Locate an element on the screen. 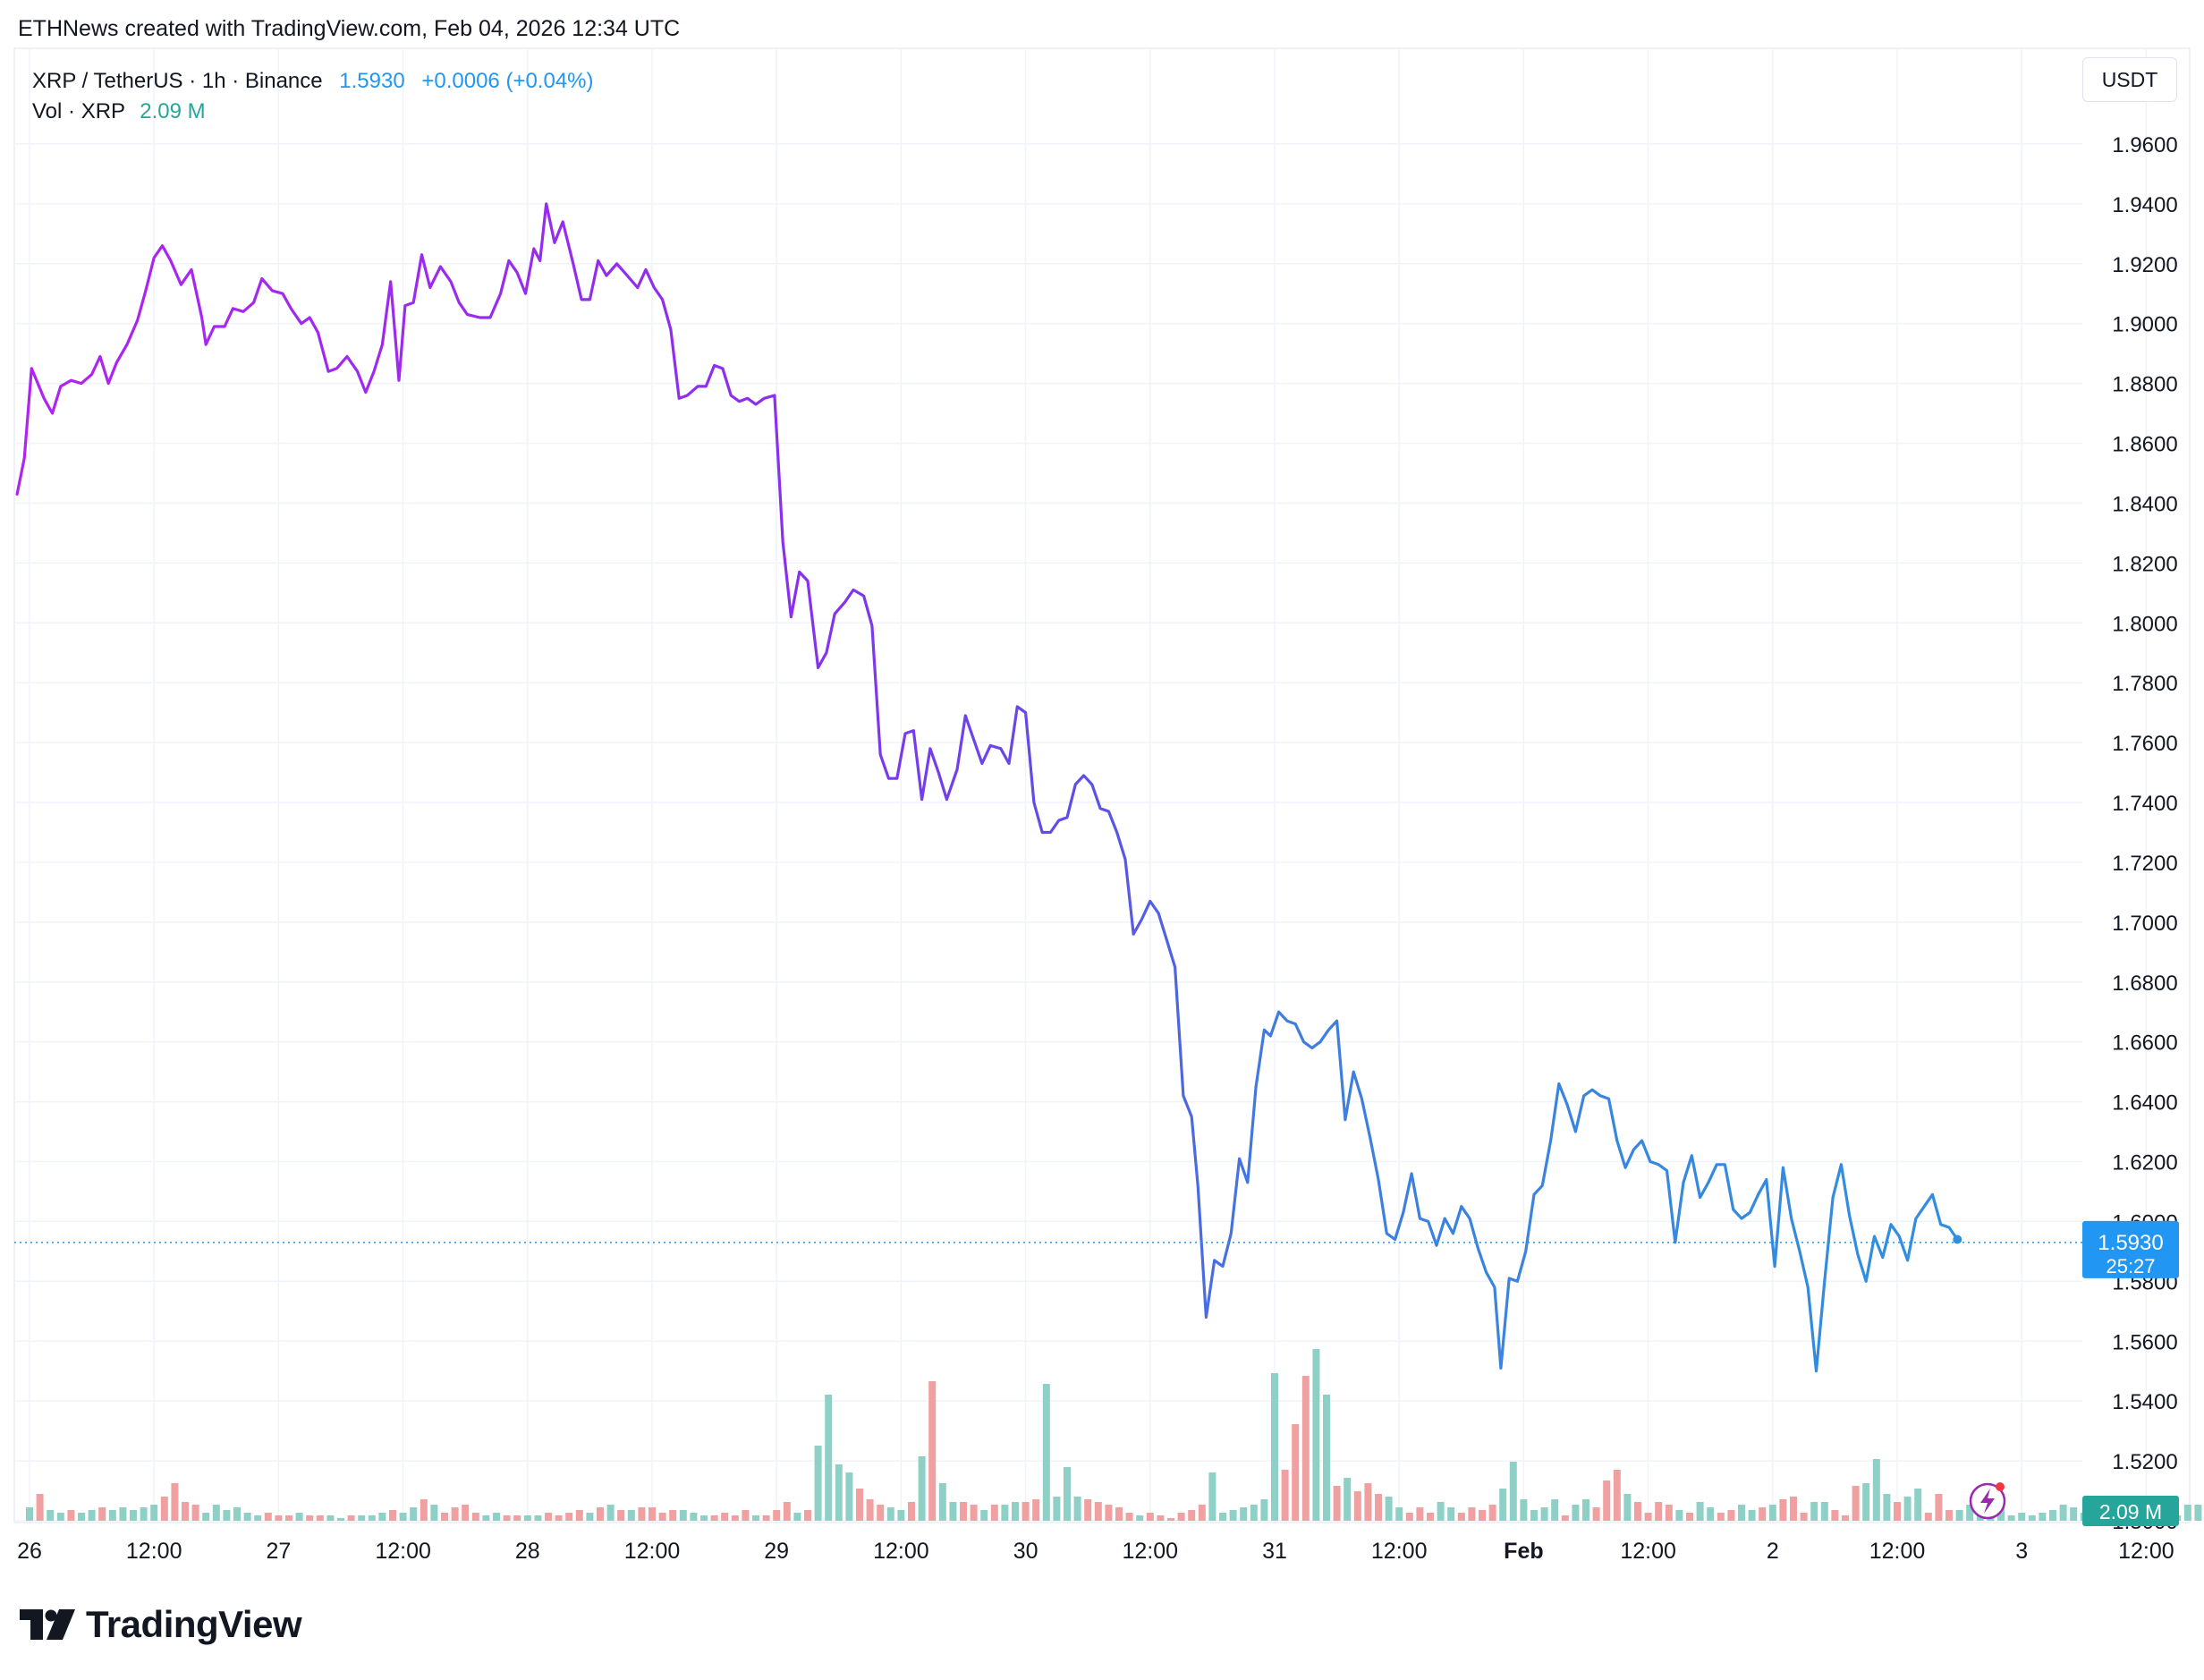 This screenshot has height=1680, width=2204. y-tick-label: 1.9400 is located at coordinates (2144, 205).